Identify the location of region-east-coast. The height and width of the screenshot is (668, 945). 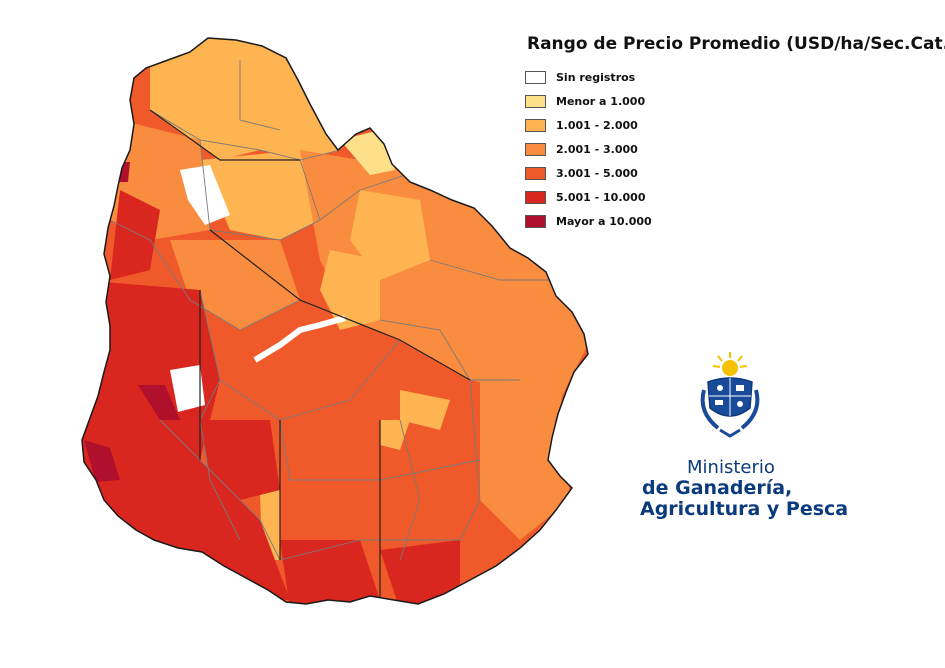
(525, 460).